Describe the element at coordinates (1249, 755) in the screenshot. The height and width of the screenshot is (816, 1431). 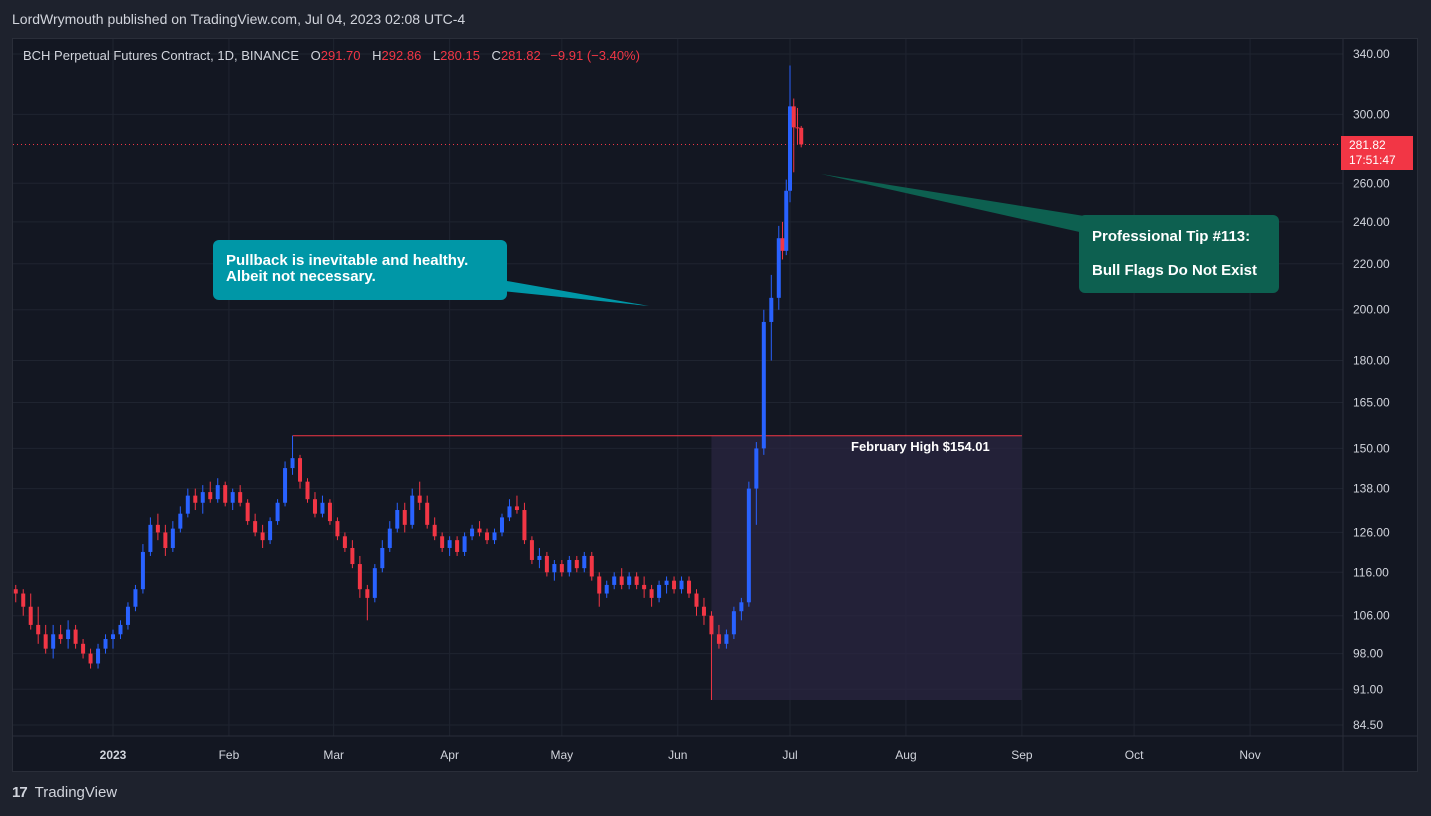
I see `x-tick-label: Nov` at that location.